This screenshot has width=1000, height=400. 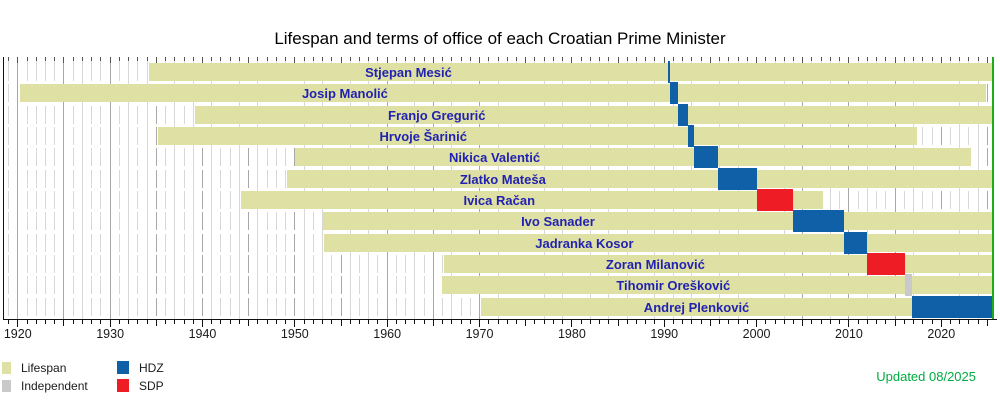 I want to click on pm-name-label: Nikica Valentić, so click(x=495, y=158).